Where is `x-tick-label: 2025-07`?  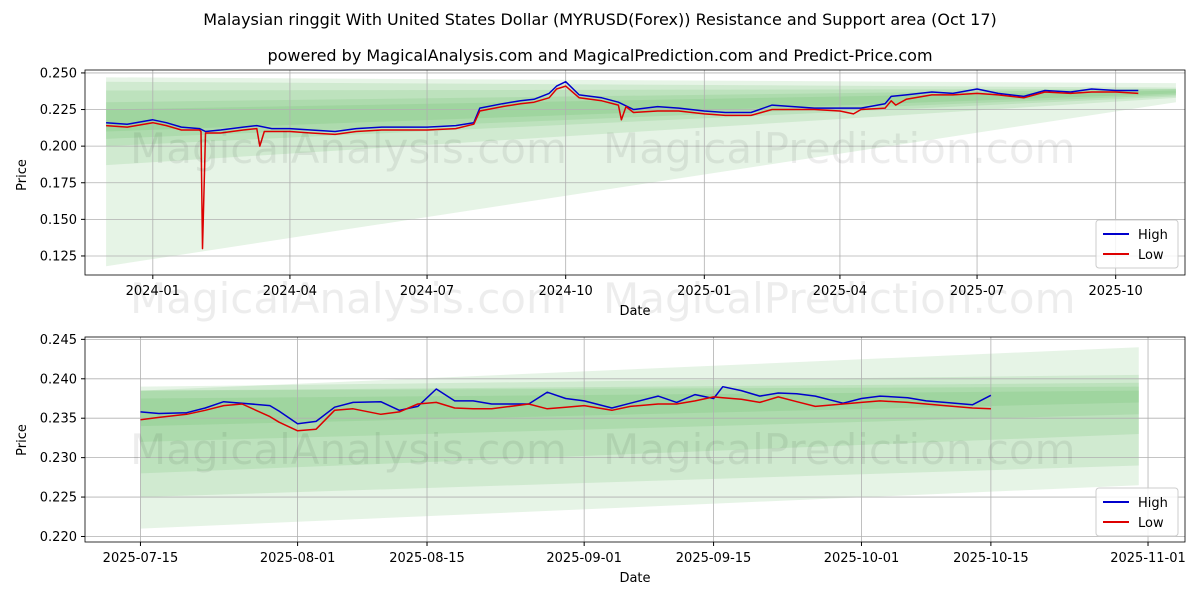 x-tick-label: 2025-07 is located at coordinates (977, 291).